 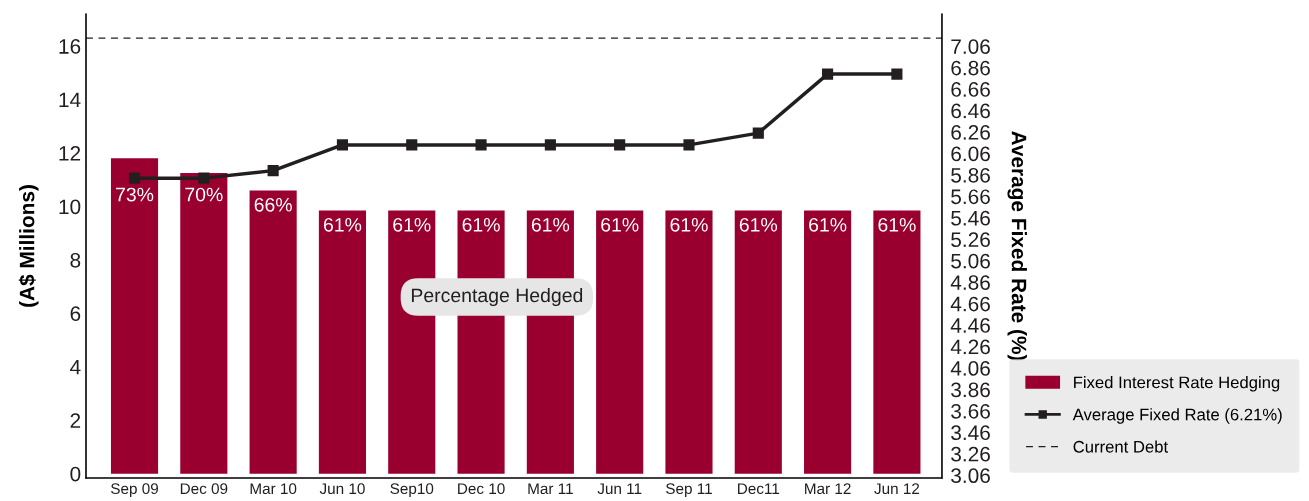 What do you see at coordinates (970, 368) in the screenshot?
I see `y2-tick-label: 4.06` at bounding box center [970, 368].